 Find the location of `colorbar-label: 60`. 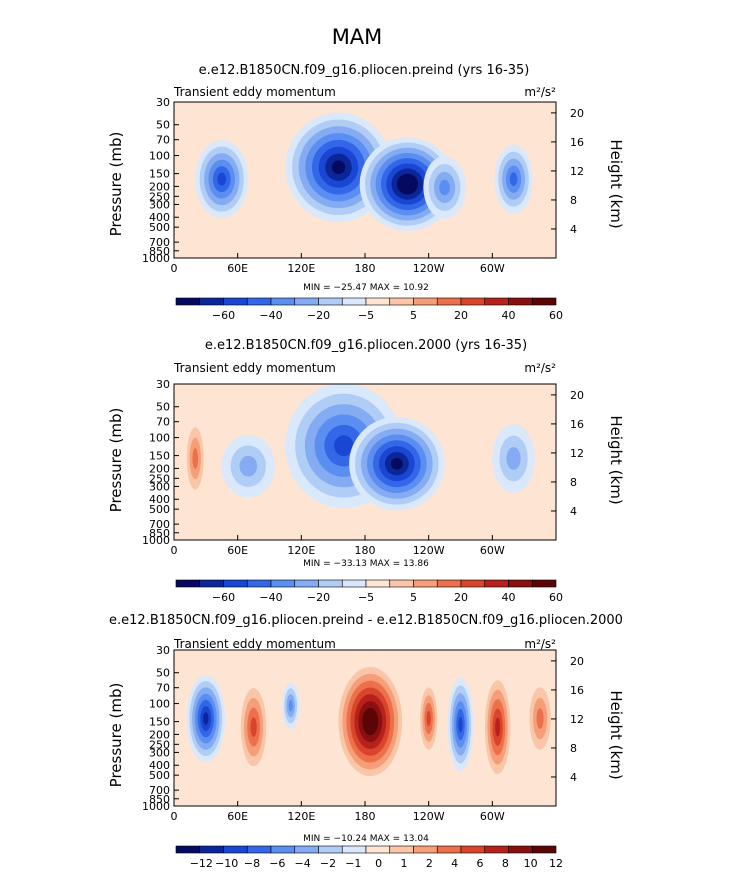

colorbar-label: 60 is located at coordinates (556, 315).